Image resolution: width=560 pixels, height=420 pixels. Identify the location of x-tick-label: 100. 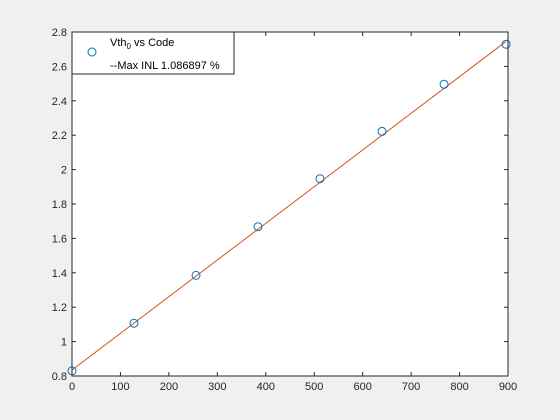
(120, 387).